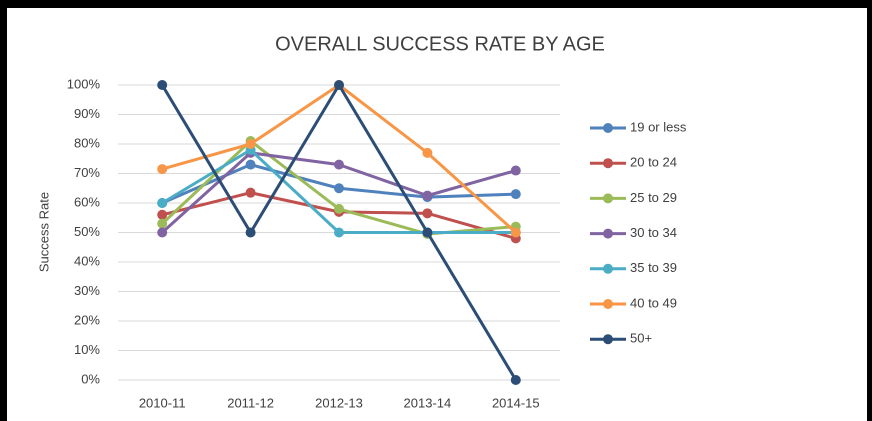  What do you see at coordinates (87, 290) in the screenshot?
I see `y-tick-label: 30%` at bounding box center [87, 290].